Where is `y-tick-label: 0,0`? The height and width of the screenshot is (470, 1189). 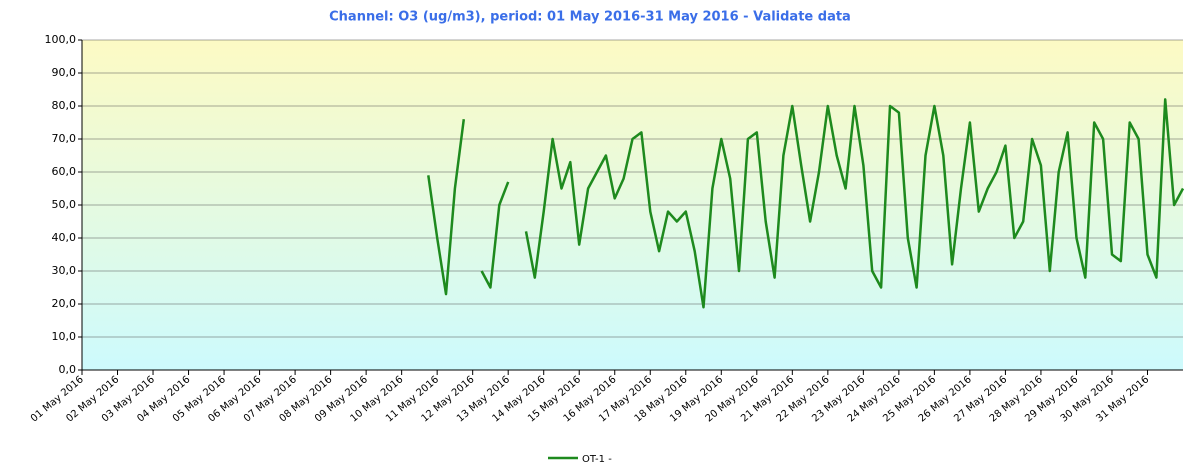 y-tick-label: 0,0 is located at coordinates (68, 369).